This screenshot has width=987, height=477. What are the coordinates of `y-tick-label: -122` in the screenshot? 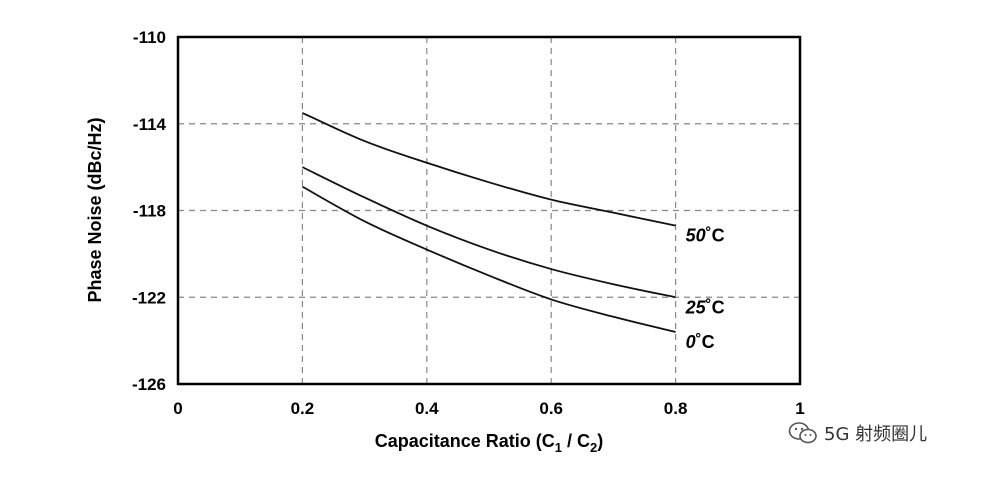 It's located at (149, 297).